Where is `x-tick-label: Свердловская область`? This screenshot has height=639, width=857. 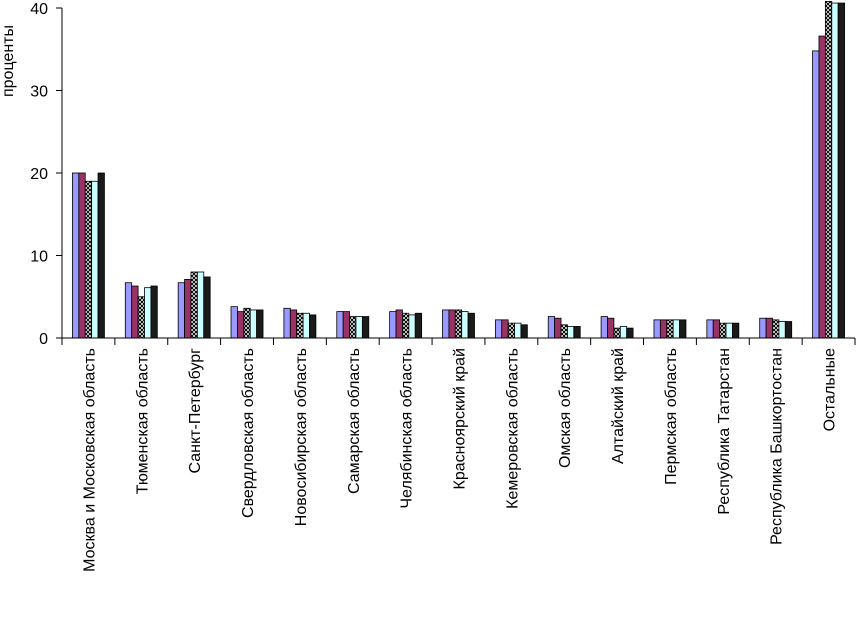 x-tick-label: Свердловская область is located at coordinates (248, 433).